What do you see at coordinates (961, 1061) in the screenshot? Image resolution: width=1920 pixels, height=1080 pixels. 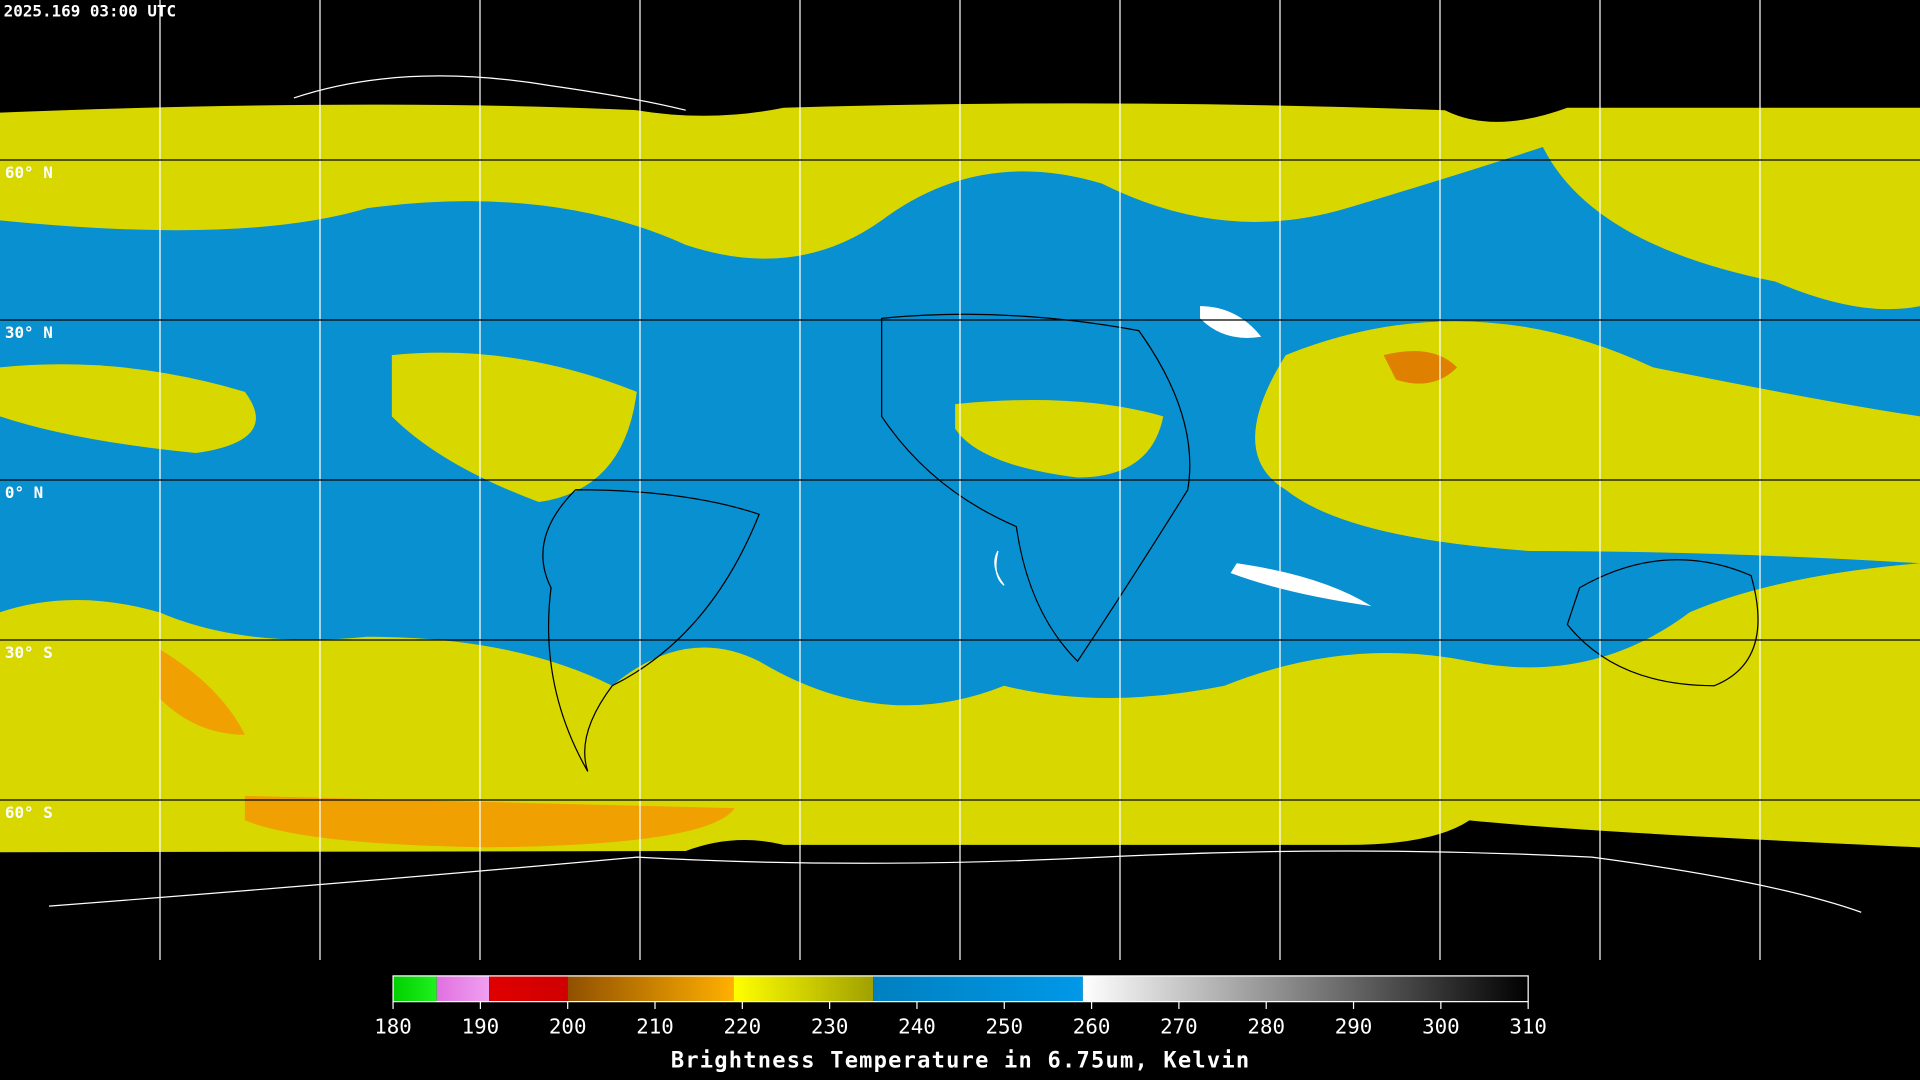 I see `colorbar-label: Brightness Temperature in 6.75um, Kelvin` at bounding box center [961, 1061].